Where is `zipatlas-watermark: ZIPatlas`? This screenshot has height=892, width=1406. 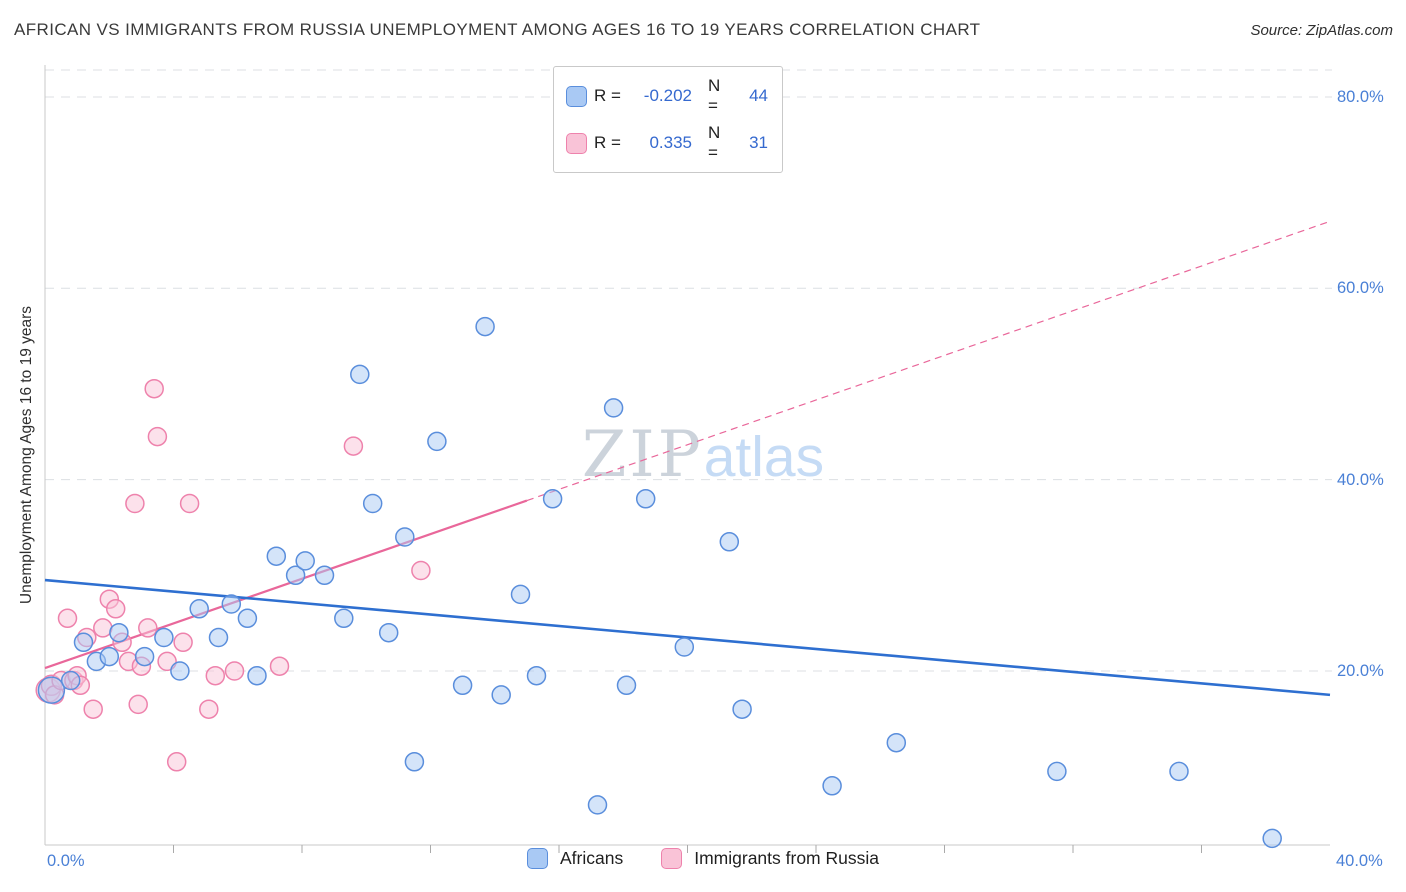 zipatlas-watermark: ZIPatlas is located at coordinates (703, 455).